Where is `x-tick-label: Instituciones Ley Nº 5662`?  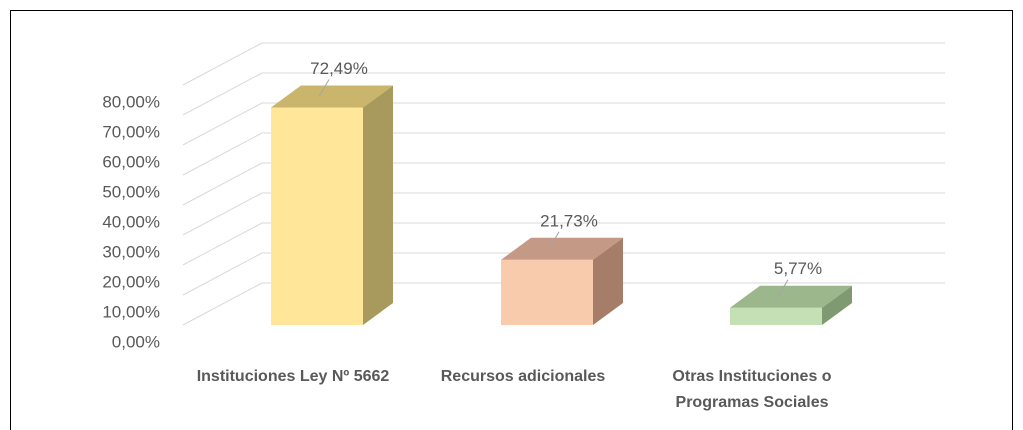 x-tick-label: Instituciones Ley Nº 5662 is located at coordinates (293, 376).